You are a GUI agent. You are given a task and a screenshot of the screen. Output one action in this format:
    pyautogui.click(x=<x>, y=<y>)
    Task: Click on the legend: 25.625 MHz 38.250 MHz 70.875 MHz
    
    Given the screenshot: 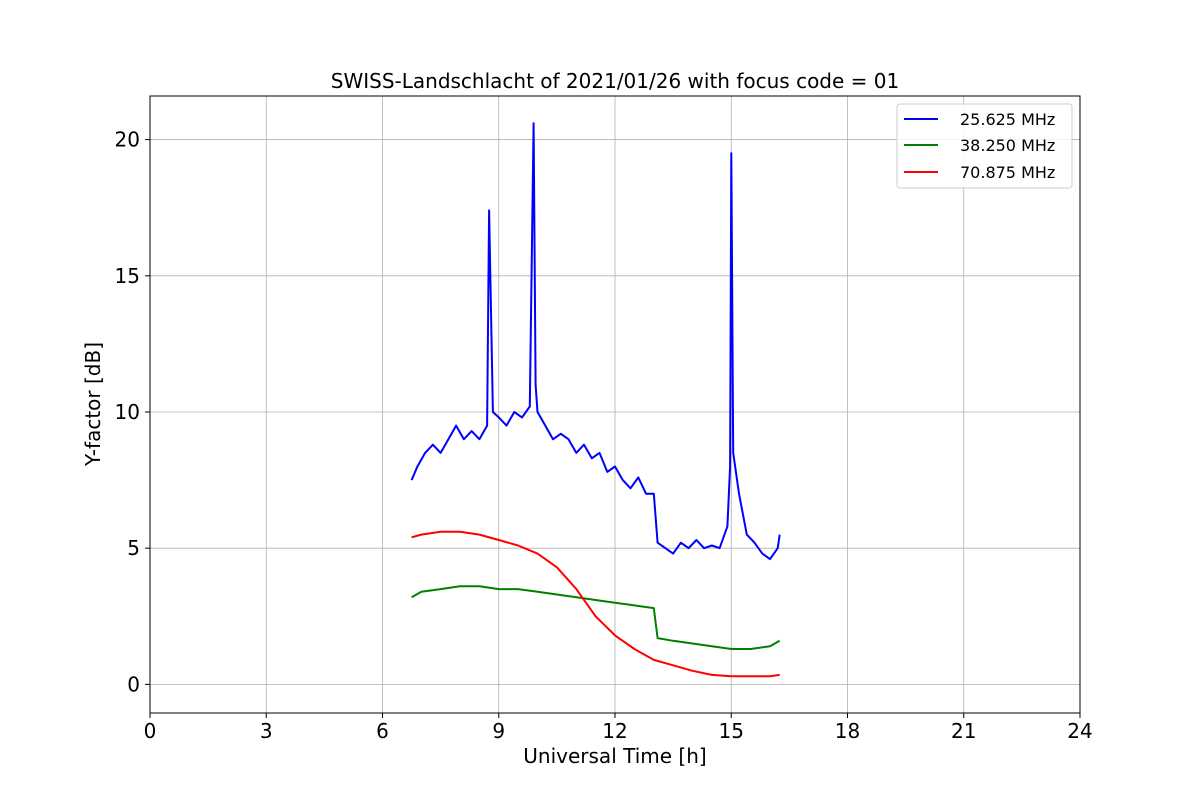 What is the action you would take?
    pyautogui.click(x=984, y=146)
    